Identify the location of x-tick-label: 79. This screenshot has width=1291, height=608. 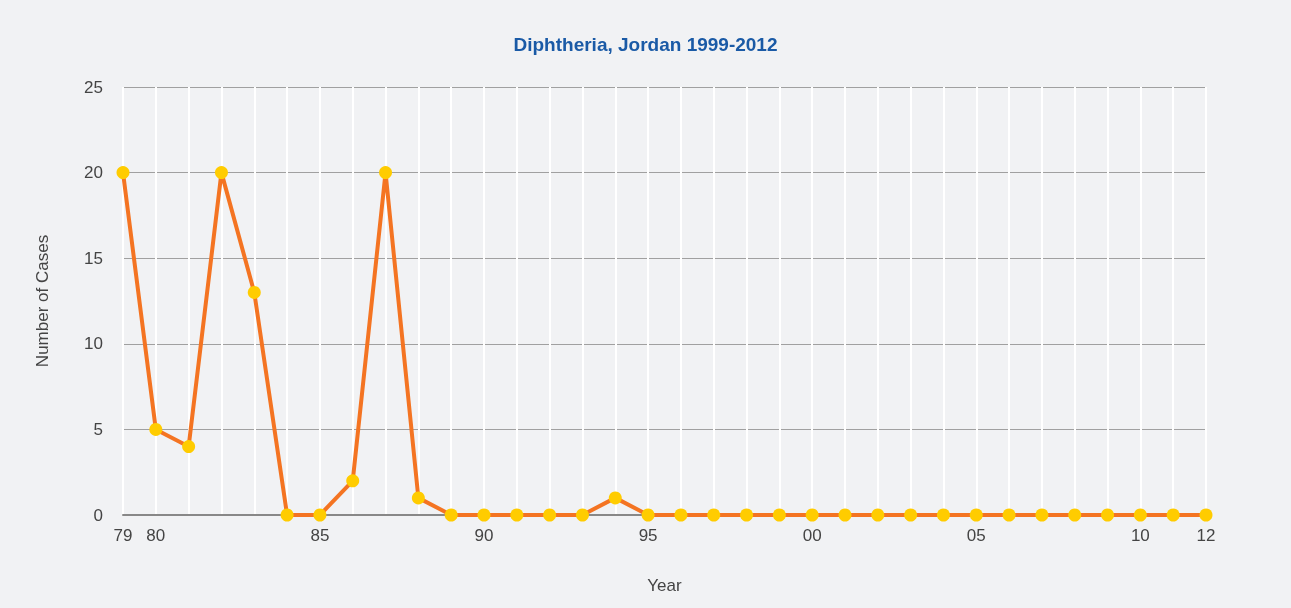
(123, 535).